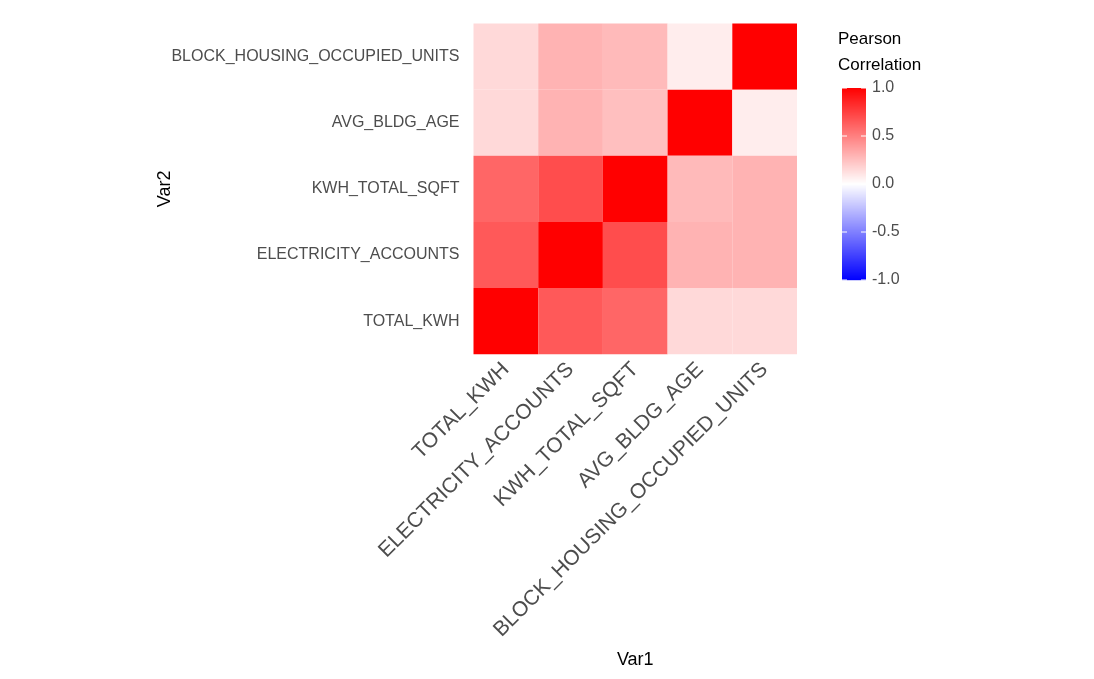 The height and width of the screenshot is (679, 1094). Describe the element at coordinates (385, 188) in the screenshot. I see `y-tick-label: KWH_TOTAL_SQFT` at that location.